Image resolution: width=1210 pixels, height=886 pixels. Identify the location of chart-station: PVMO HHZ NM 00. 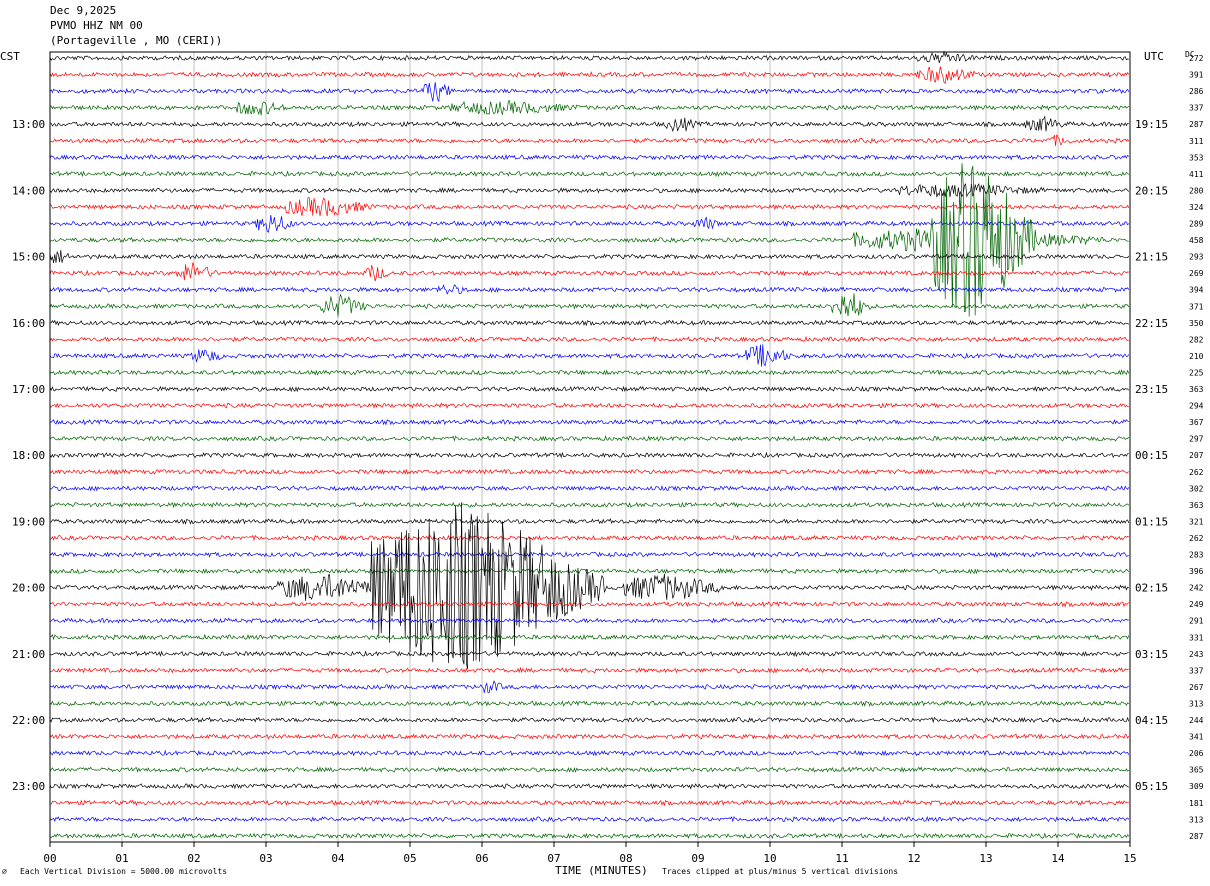
(96, 25).